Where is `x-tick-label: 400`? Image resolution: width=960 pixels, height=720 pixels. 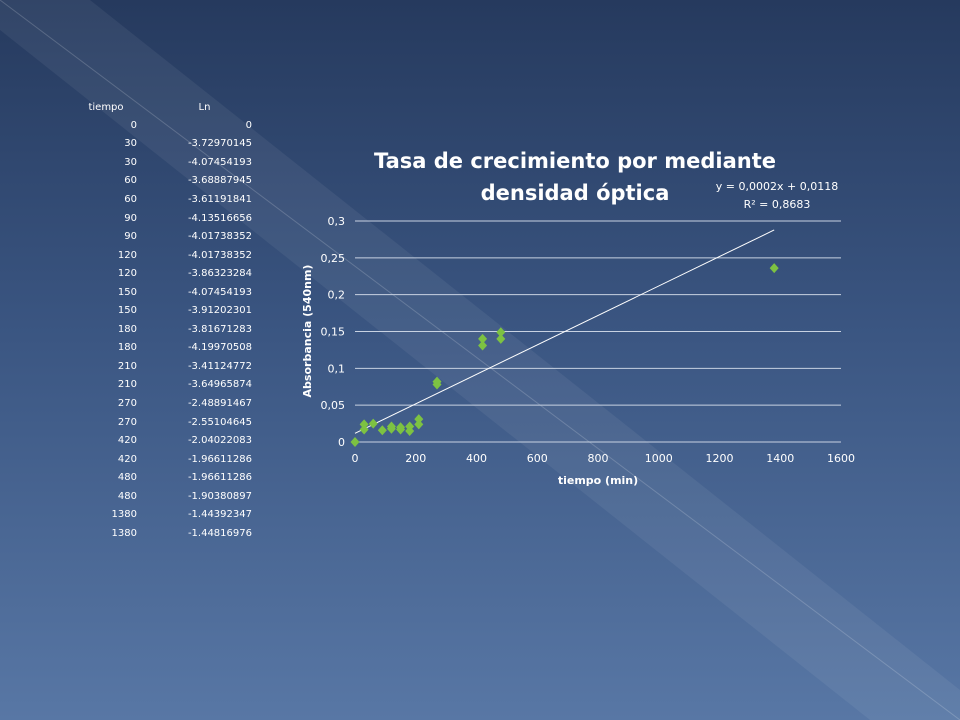 x-tick-label: 400 is located at coordinates (476, 458).